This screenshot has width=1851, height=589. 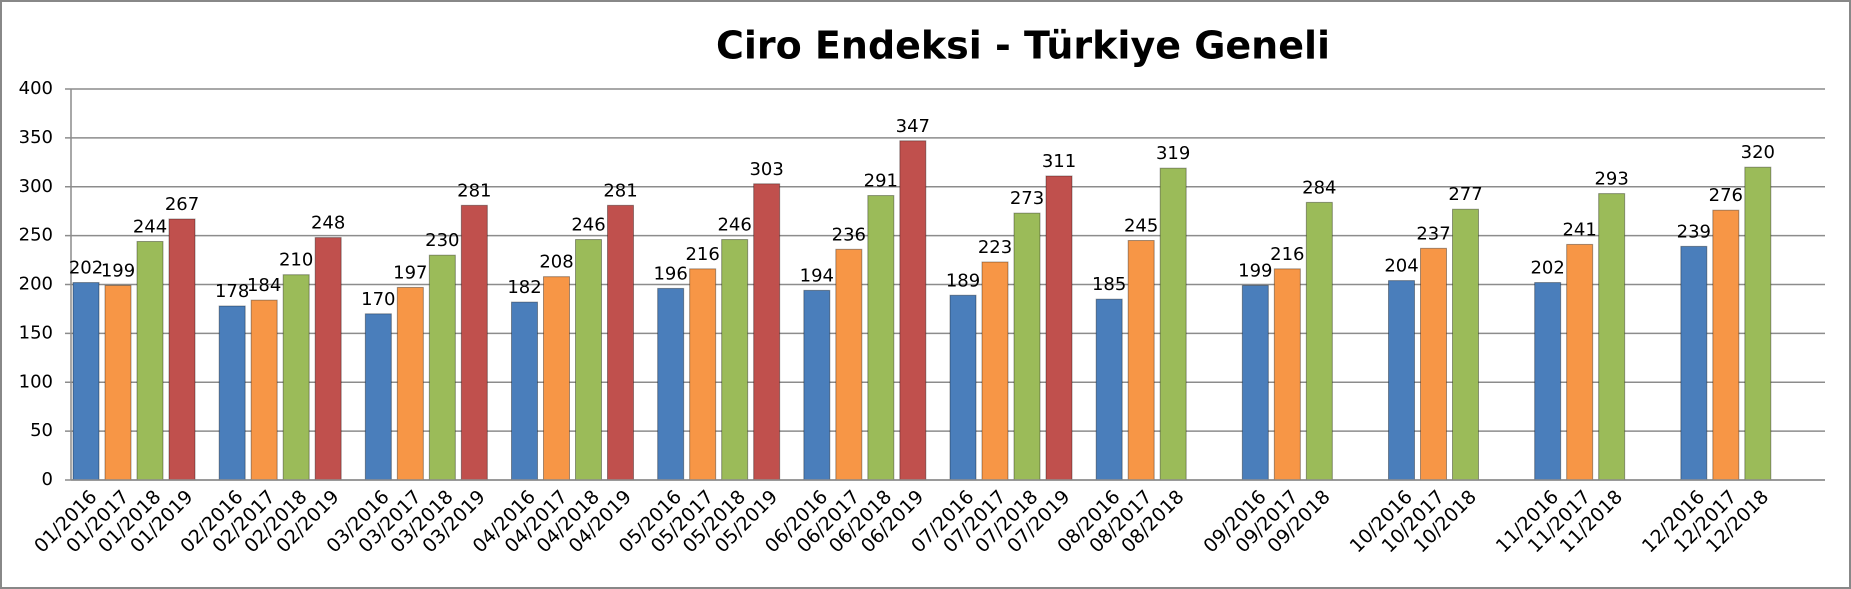 What do you see at coordinates (1319, 187) in the screenshot?
I see `value-label: 284` at bounding box center [1319, 187].